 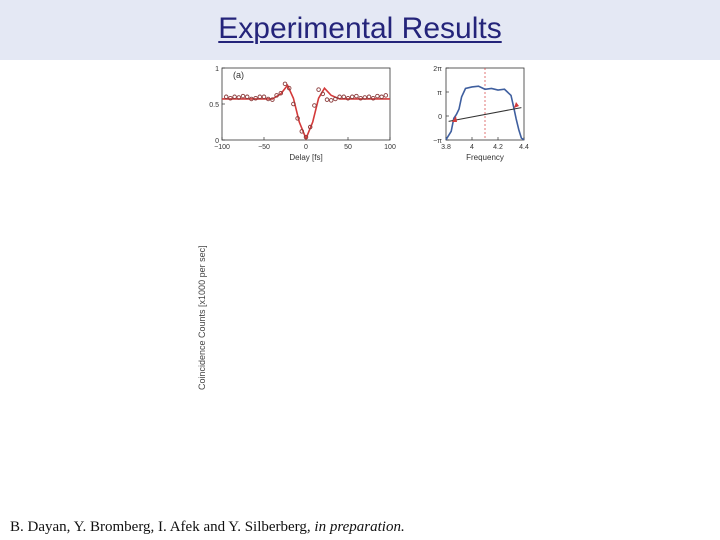 I want to click on x-tick-label: 50, so click(x=348, y=147).